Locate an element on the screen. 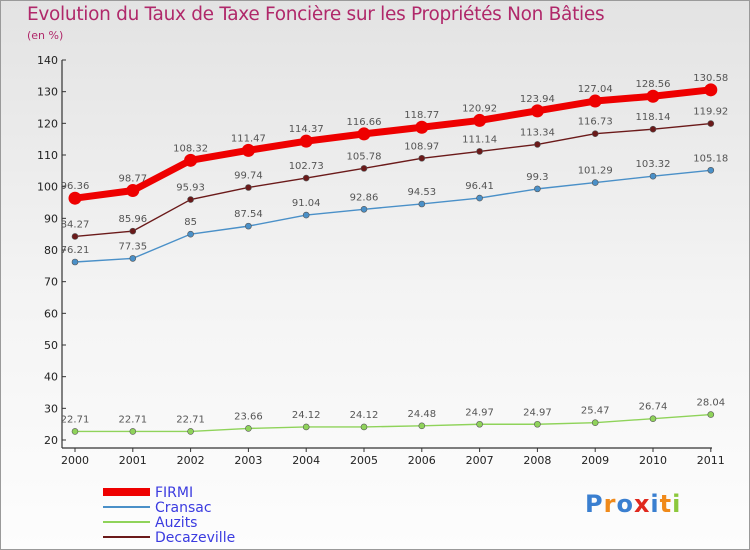 This screenshot has height=550, width=750. x-tick-label: 2008 is located at coordinates (537, 460).